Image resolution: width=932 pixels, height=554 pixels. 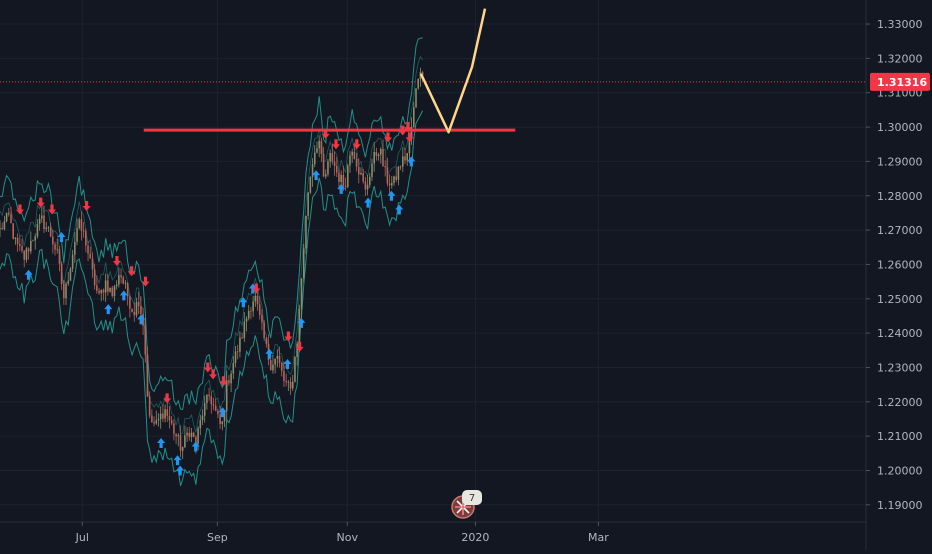 What do you see at coordinates (329, 71) in the screenshot?
I see `user-drawings` at bounding box center [329, 71].